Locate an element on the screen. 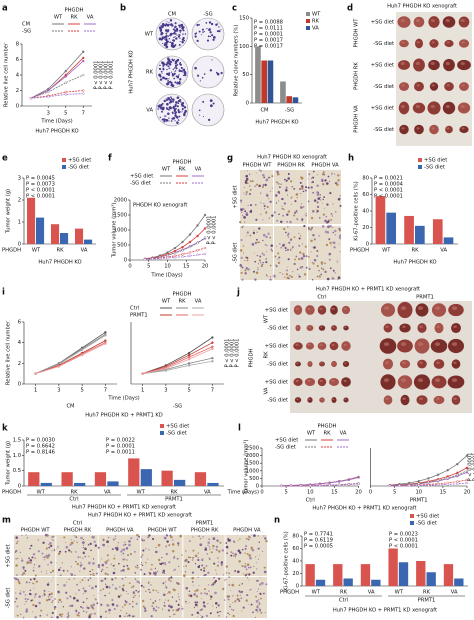 The width and height of the screenshot is (474, 620). footer: Huh7 PHGDH KO + PRMT1 KD is located at coordinates (124, 416).